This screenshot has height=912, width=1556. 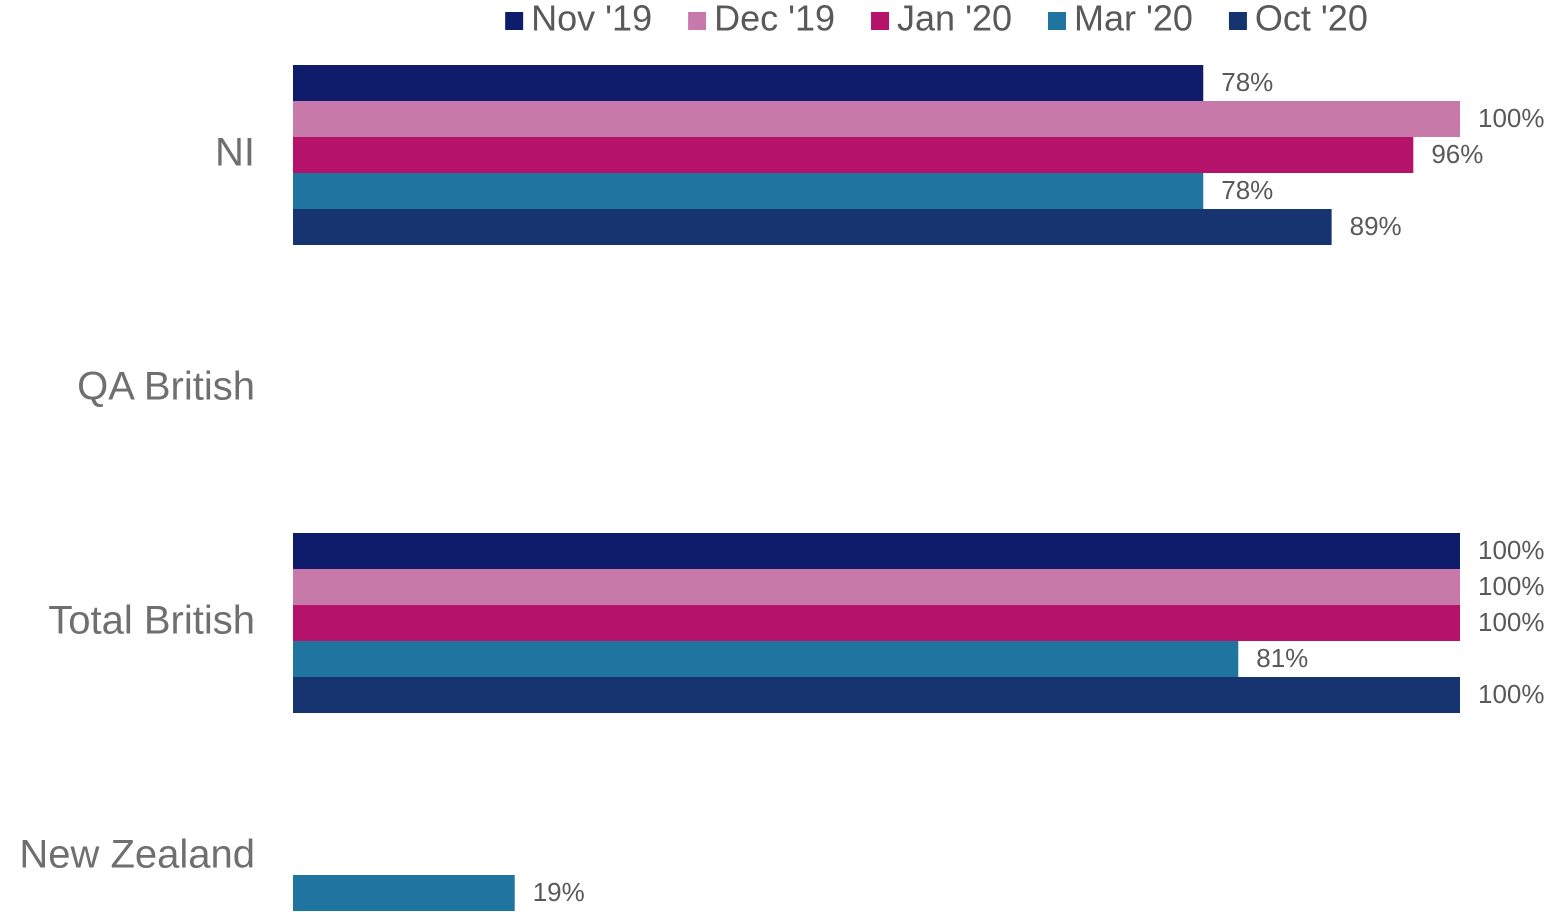 What do you see at coordinates (1133, 19) in the screenshot?
I see `legend-label: Mar '20` at bounding box center [1133, 19].